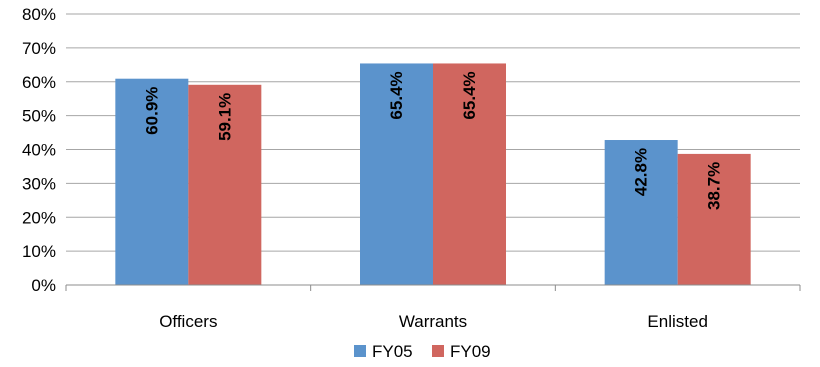 This screenshot has width=820, height=367. What do you see at coordinates (152, 181) in the screenshot?
I see `bar-fy05-officers` at bounding box center [152, 181].